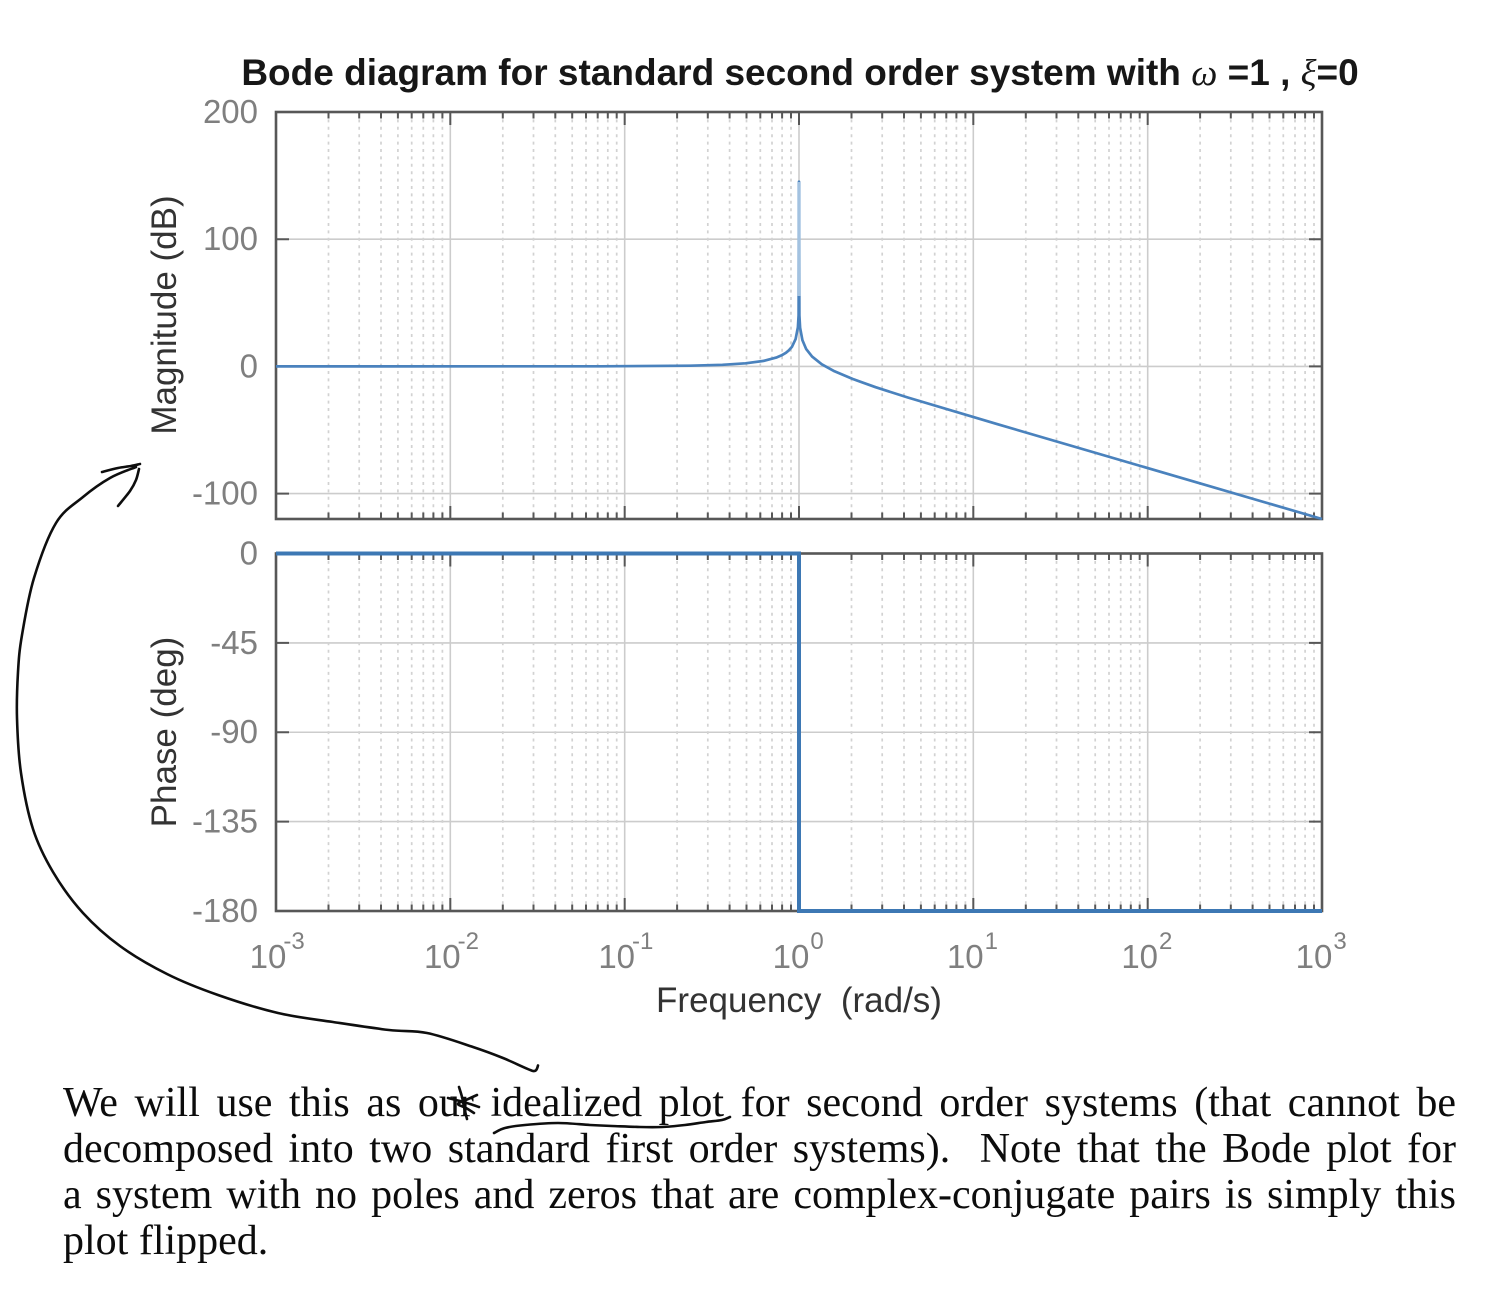 The image size is (1508, 1294). Describe the element at coordinates (799, 1000) in the screenshot. I see `svg-text: Frequency (rad/s)` at that location.